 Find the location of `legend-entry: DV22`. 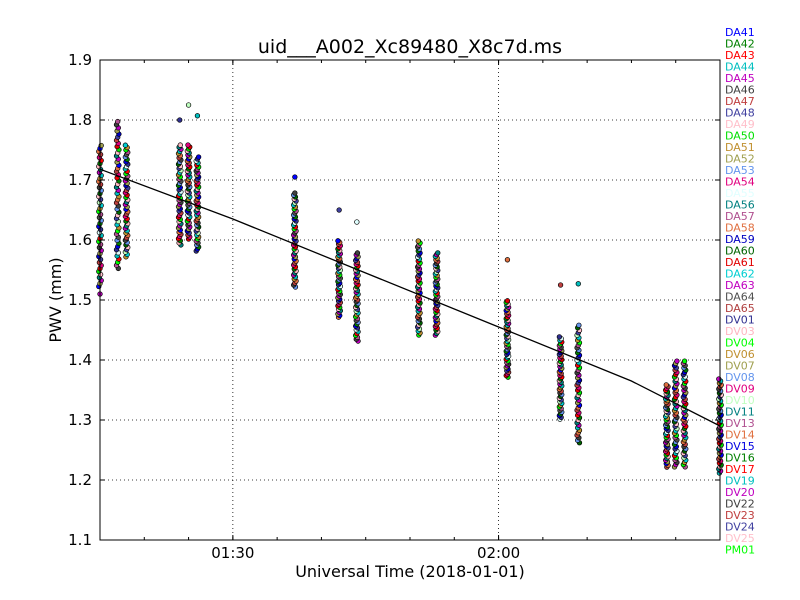

legend-entry: DV22 is located at coordinates (740, 504).